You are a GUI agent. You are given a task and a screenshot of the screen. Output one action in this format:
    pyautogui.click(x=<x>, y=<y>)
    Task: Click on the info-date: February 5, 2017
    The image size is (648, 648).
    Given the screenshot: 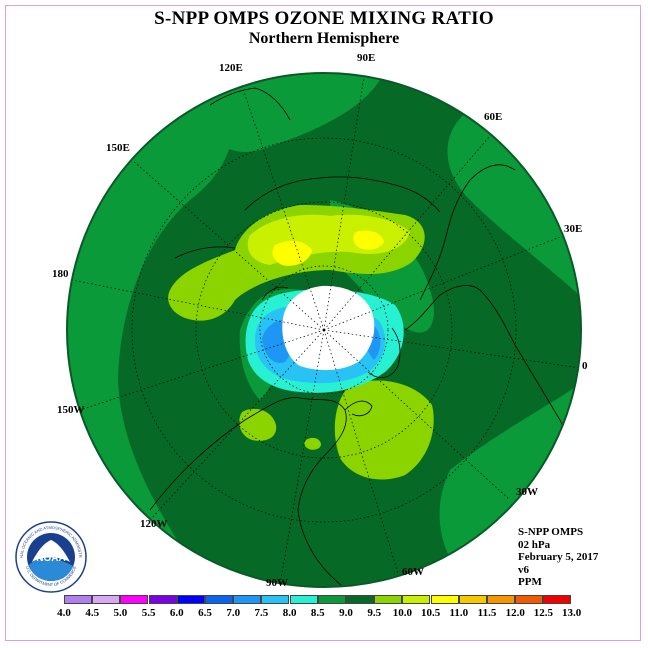 What is the action you would take?
    pyautogui.click(x=558, y=557)
    